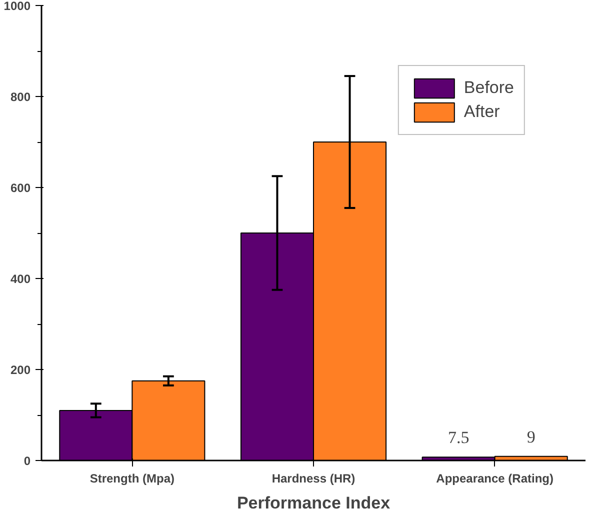 This screenshot has height=520, width=607. What do you see at coordinates (20, 370) in the screenshot?
I see `y-tick-label: 200` at bounding box center [20, 370].